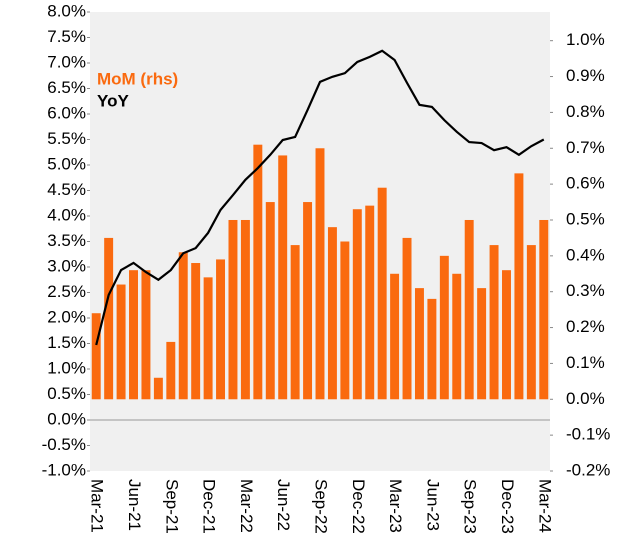  What do you see at coordinates (585, 111) in the screenshot?
I see `y2-tick-label: 0.8%` at bounding box center [585, 111].